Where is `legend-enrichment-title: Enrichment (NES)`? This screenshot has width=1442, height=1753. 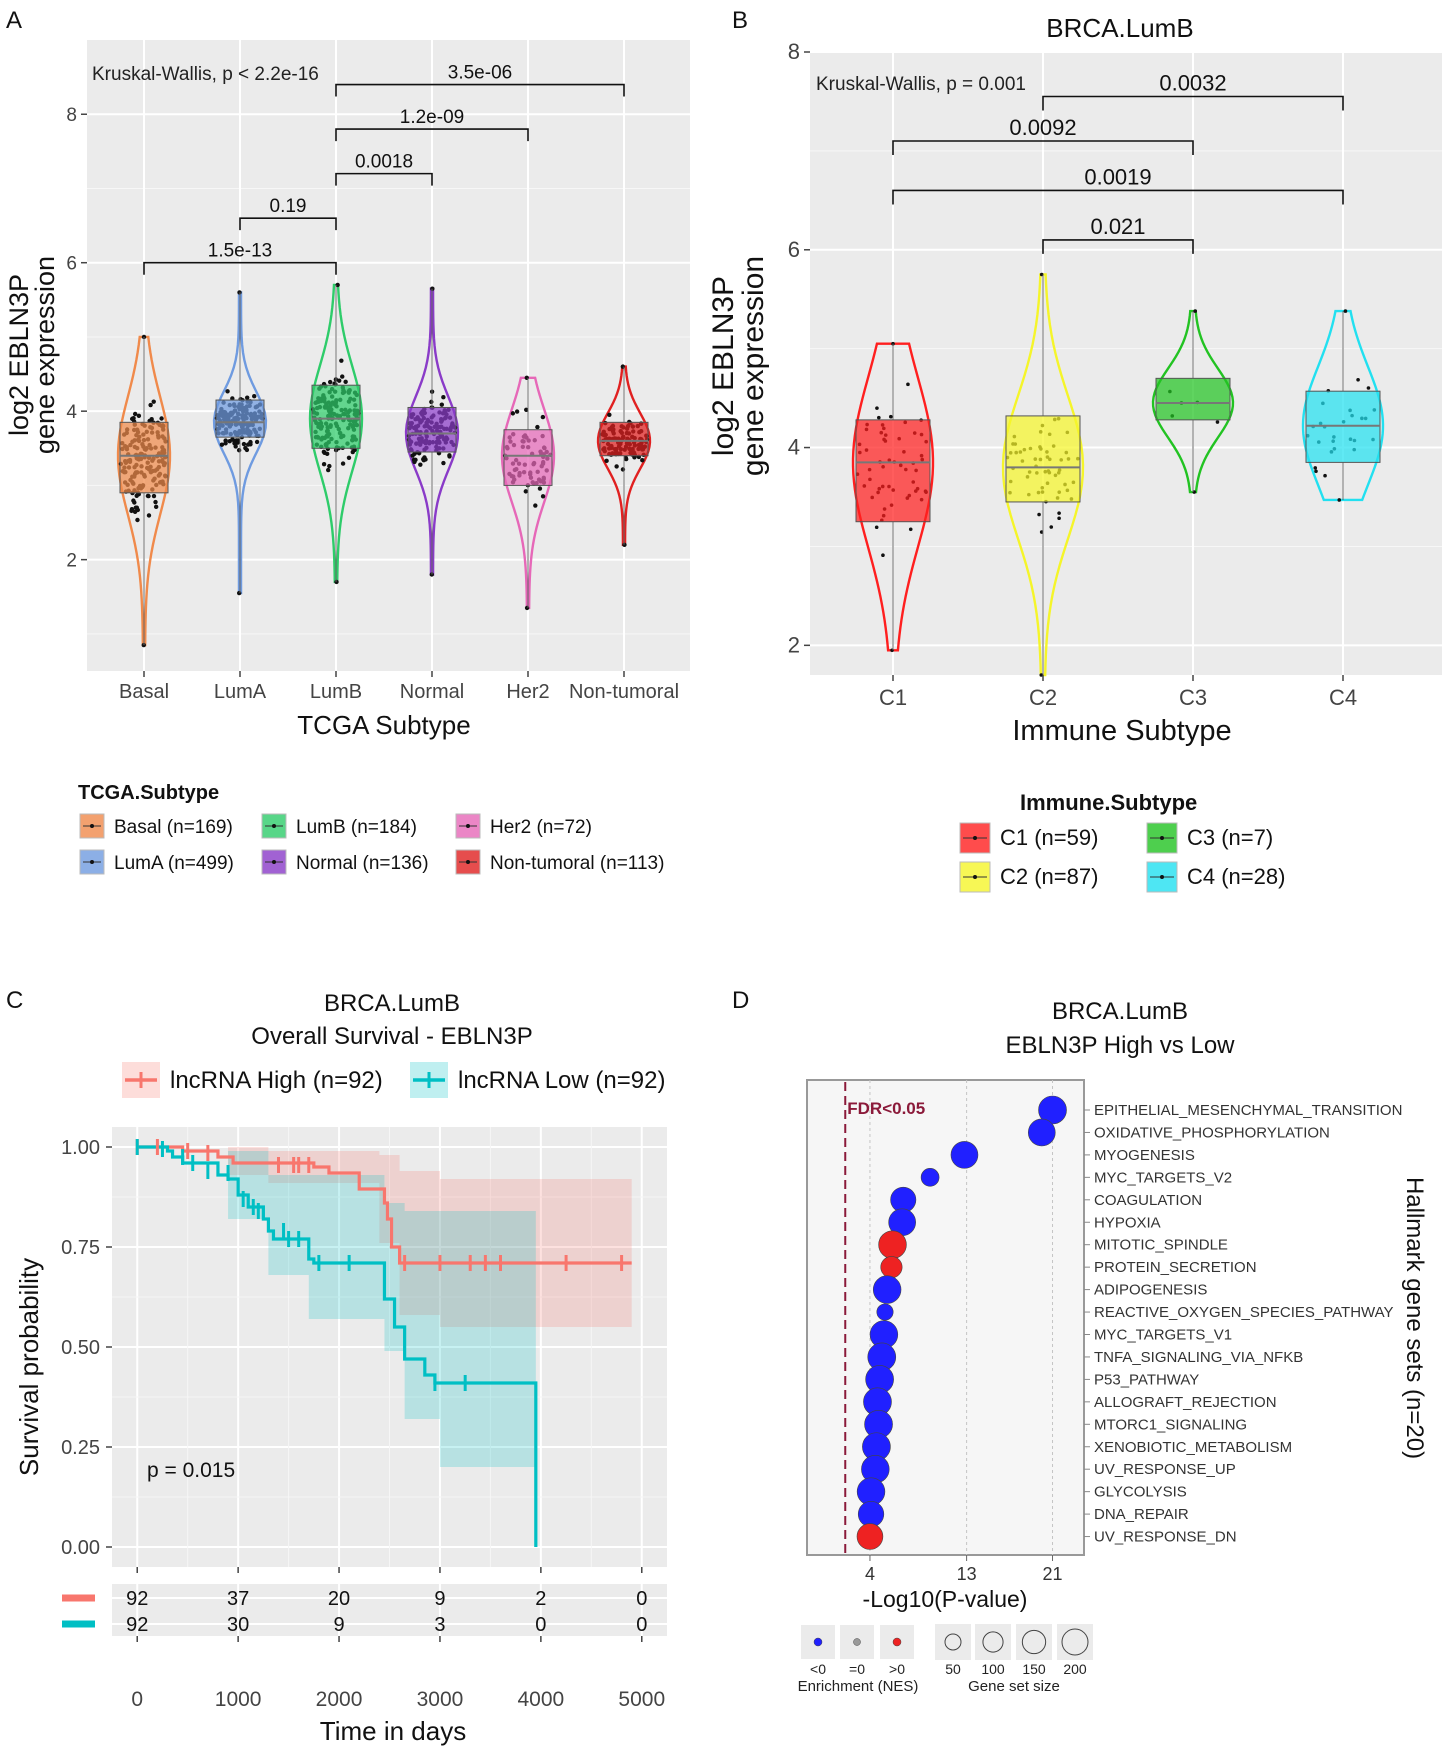 legend-enrichment-title: Enrichment (NES) is located at coordinates (858, 1686).